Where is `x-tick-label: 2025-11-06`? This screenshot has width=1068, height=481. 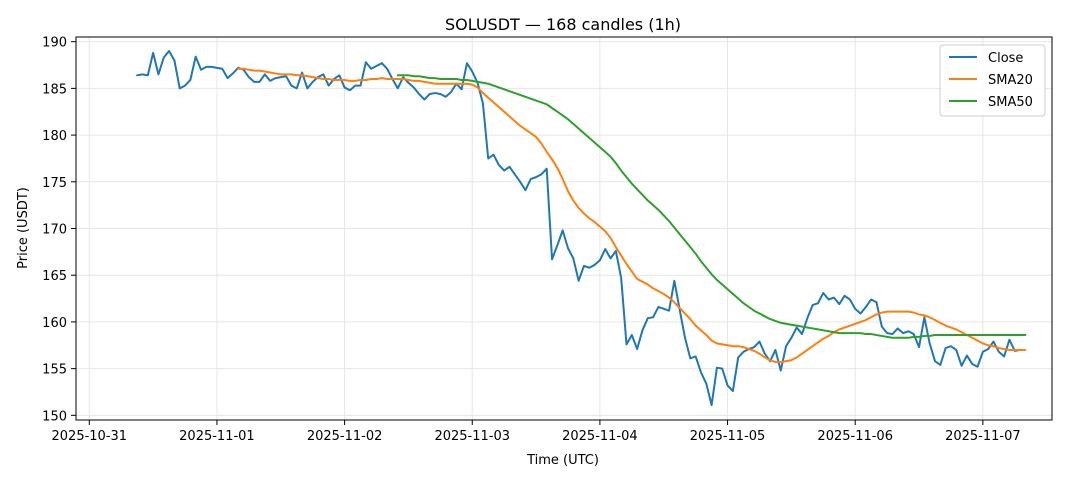 x-tick-label: 2025-11-06 is located at coordinates (855, 436).